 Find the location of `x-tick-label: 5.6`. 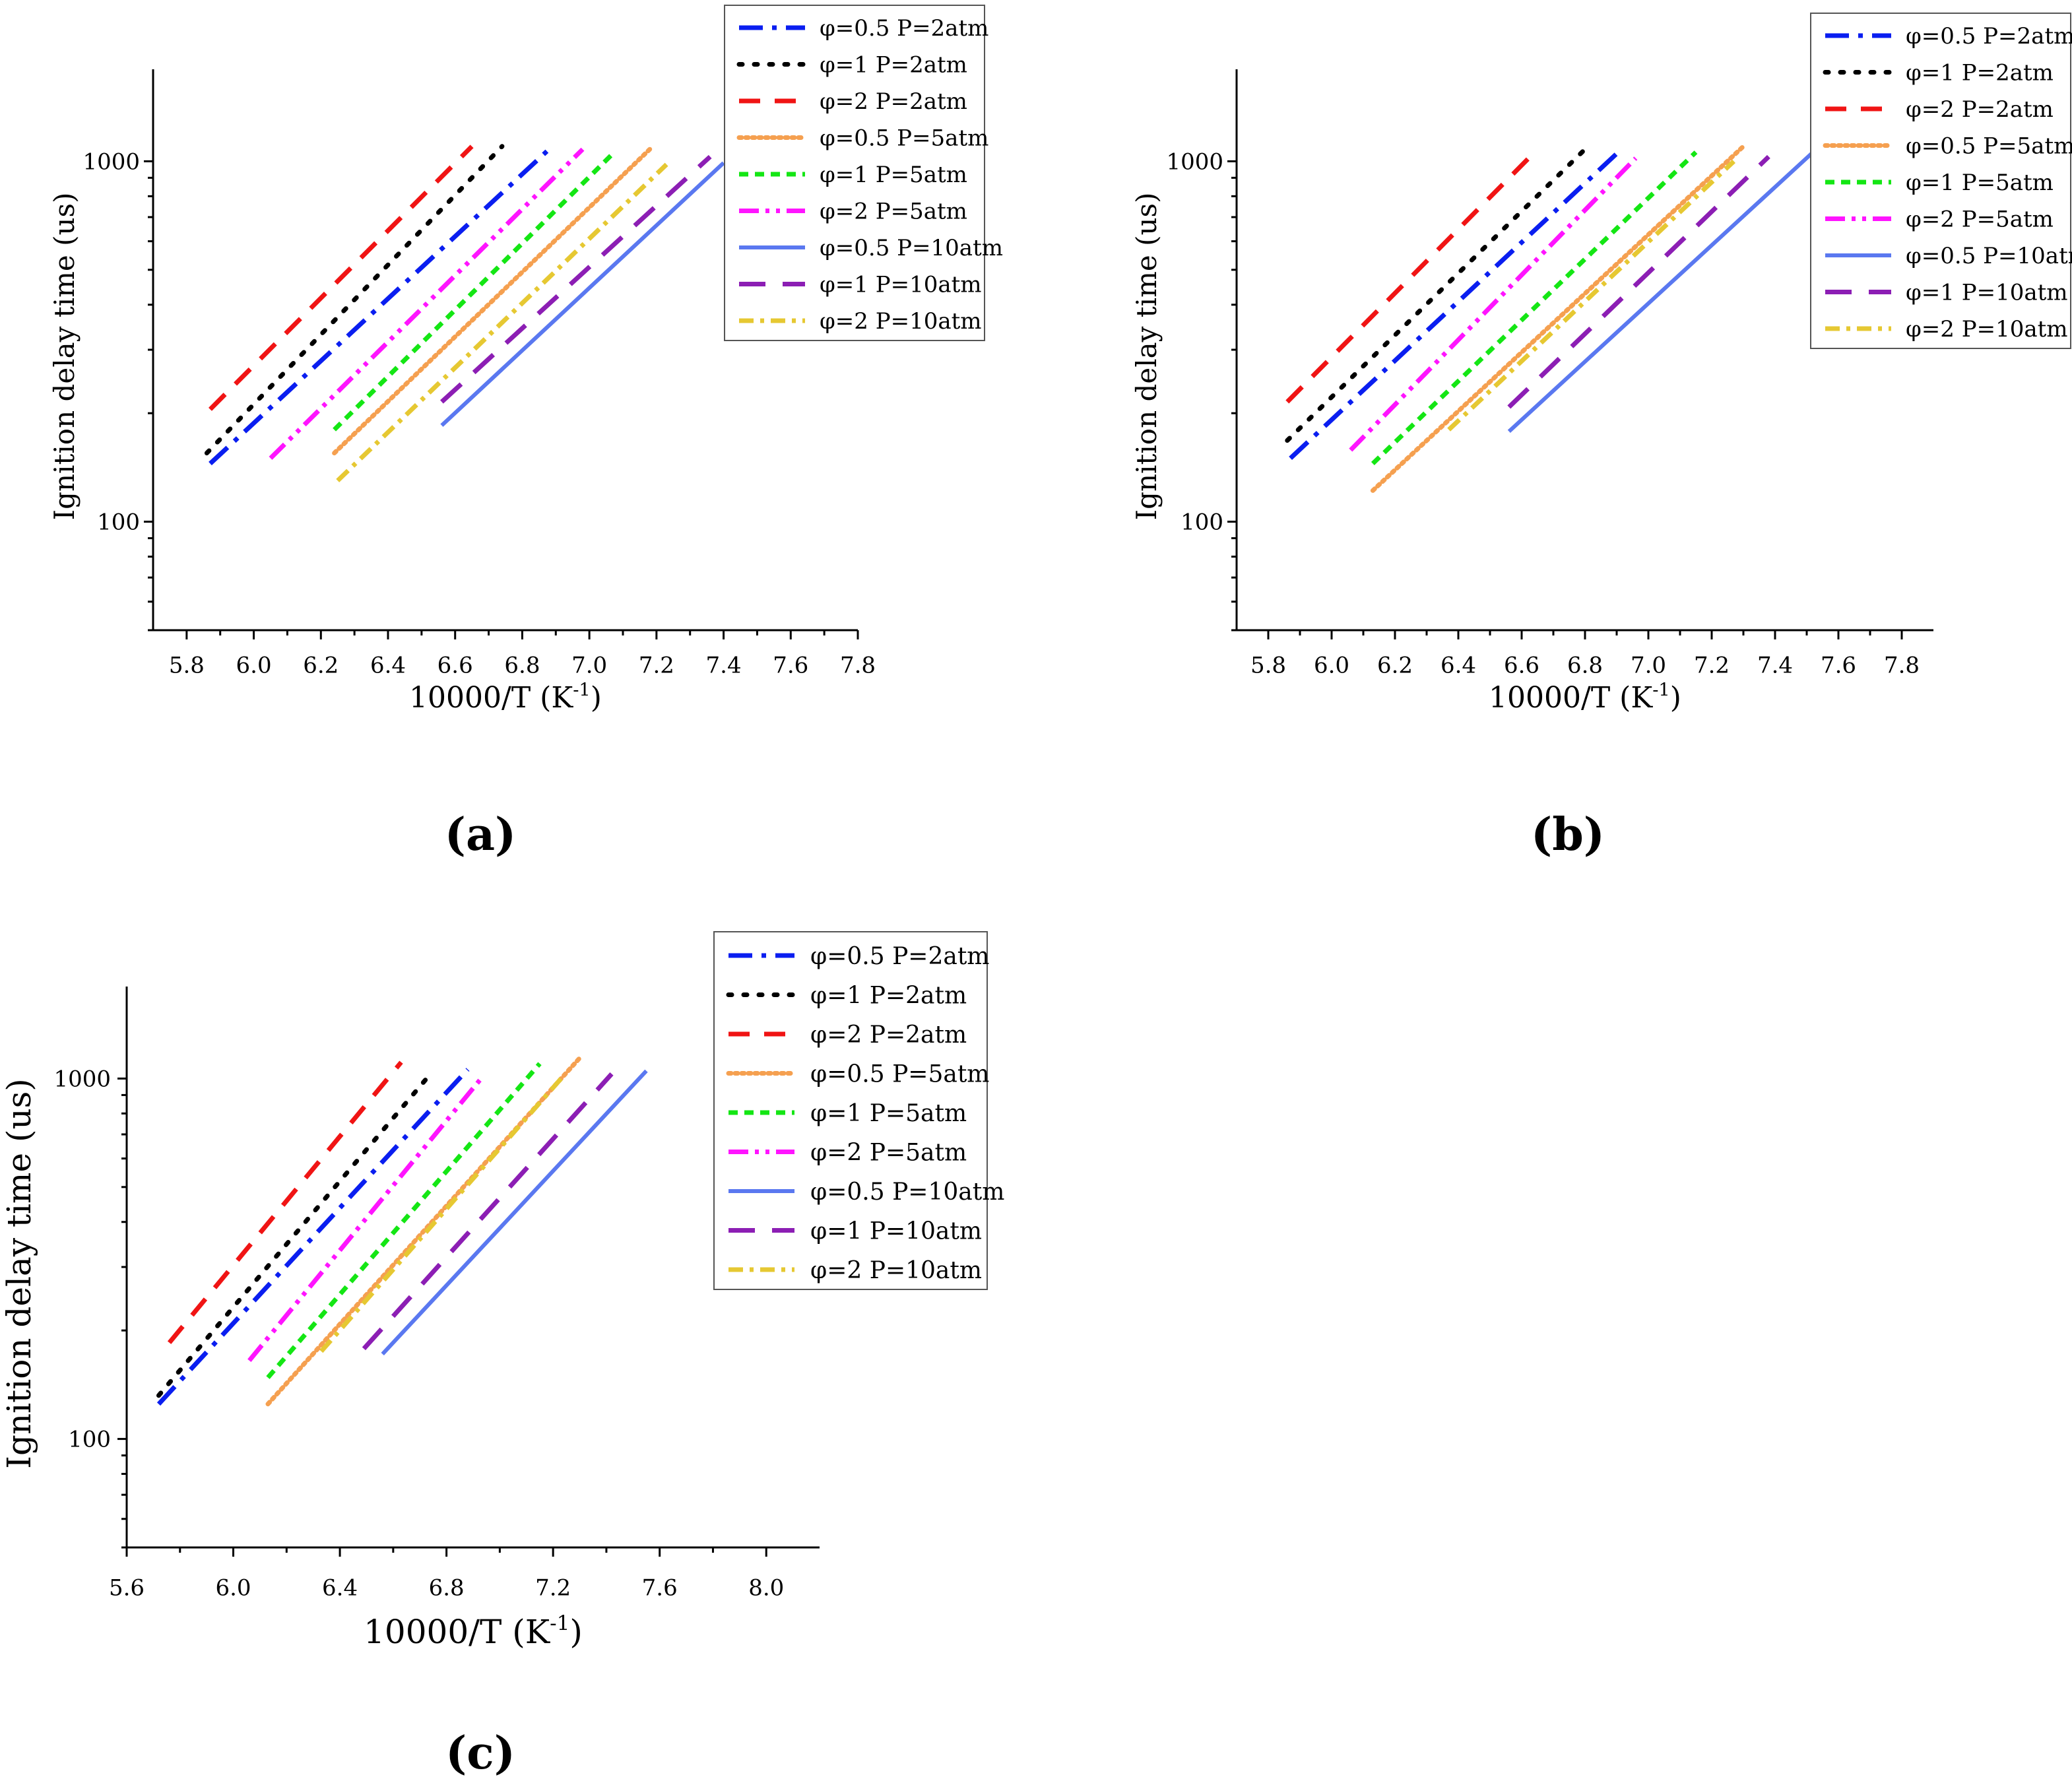

x-tick-label: 5.6 is located at coordinates (127, 1588).